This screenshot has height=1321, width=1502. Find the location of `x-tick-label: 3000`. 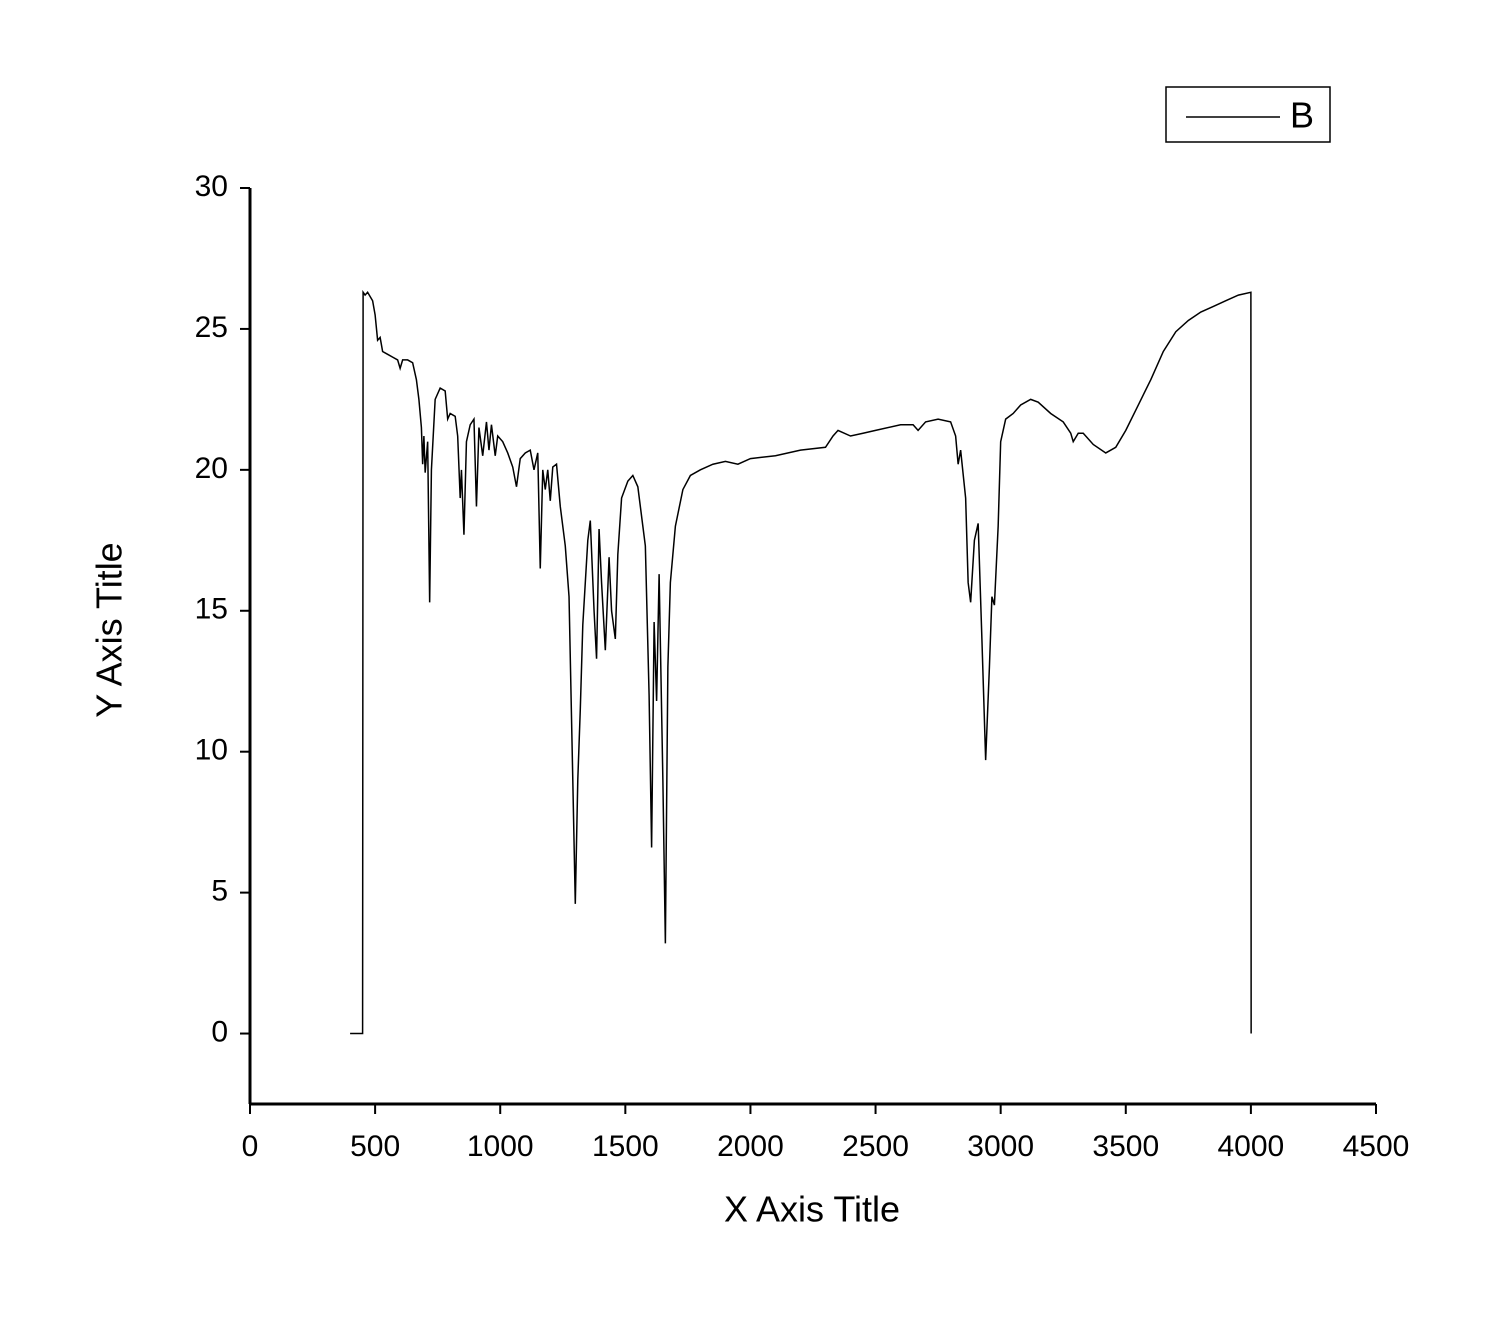

x-tick-label: 3000 is located at coordinates (1000, 1146).